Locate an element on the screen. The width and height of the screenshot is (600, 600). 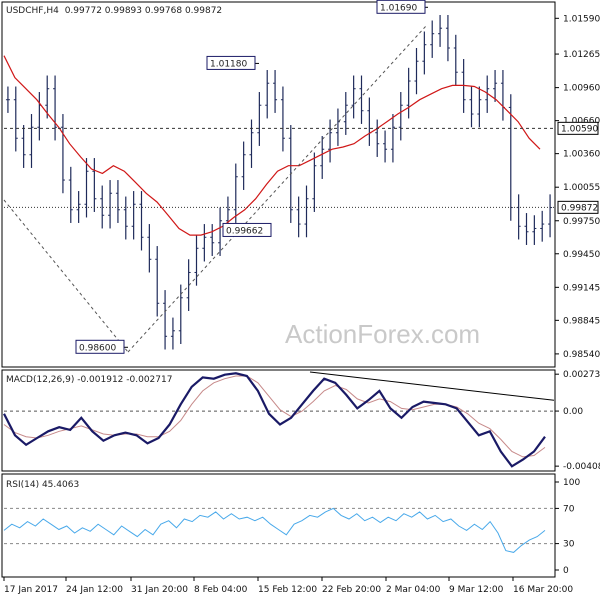
level-badge-label: 1.00590 is located at coordinates (579, 129).